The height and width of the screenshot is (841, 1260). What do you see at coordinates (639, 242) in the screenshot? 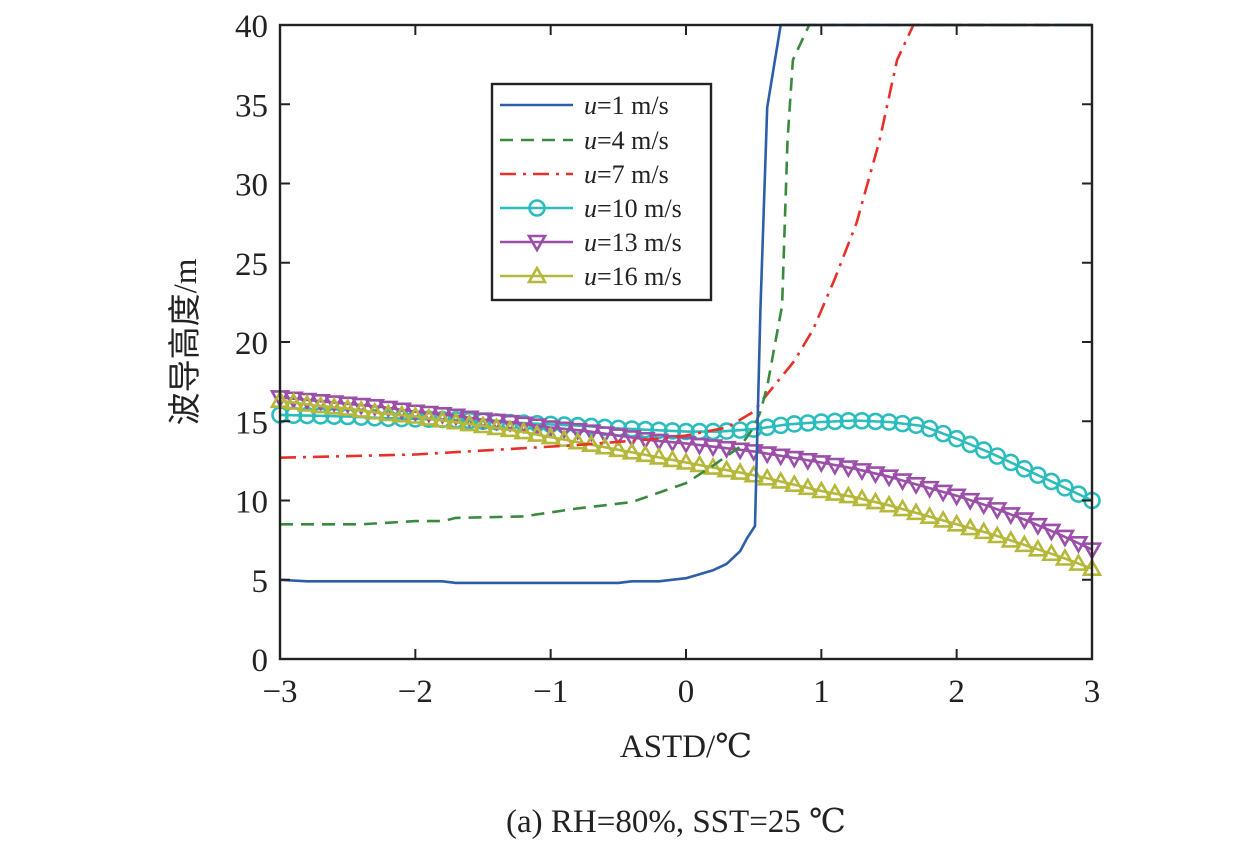
I see `legend-label-rest: =13 m/s` at bounding box center [639, 242].